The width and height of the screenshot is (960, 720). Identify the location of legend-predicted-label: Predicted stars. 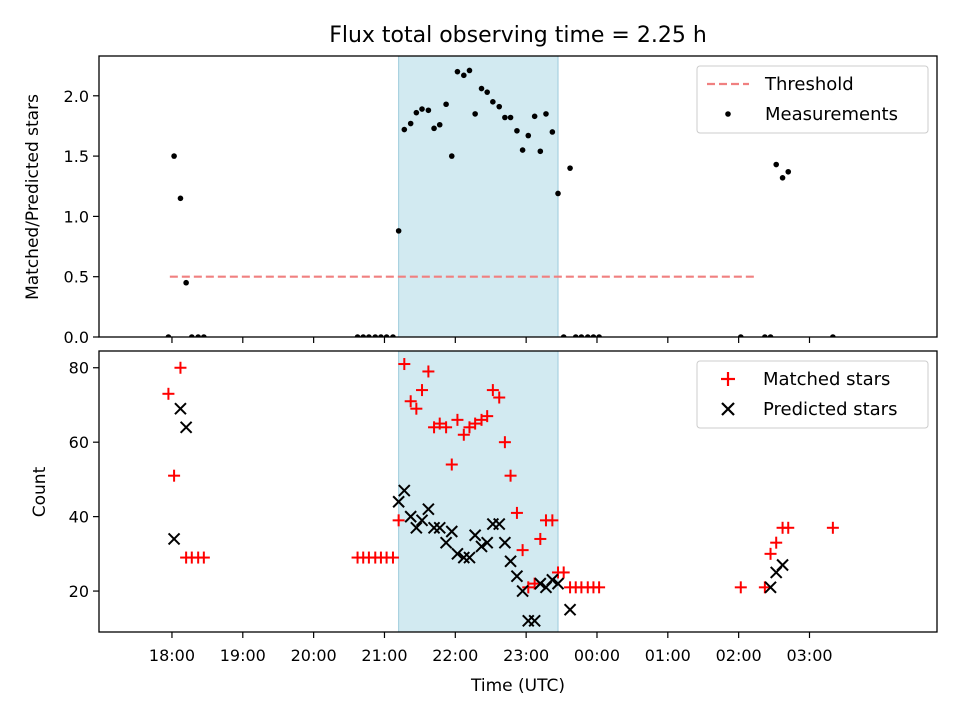
(830, 409).